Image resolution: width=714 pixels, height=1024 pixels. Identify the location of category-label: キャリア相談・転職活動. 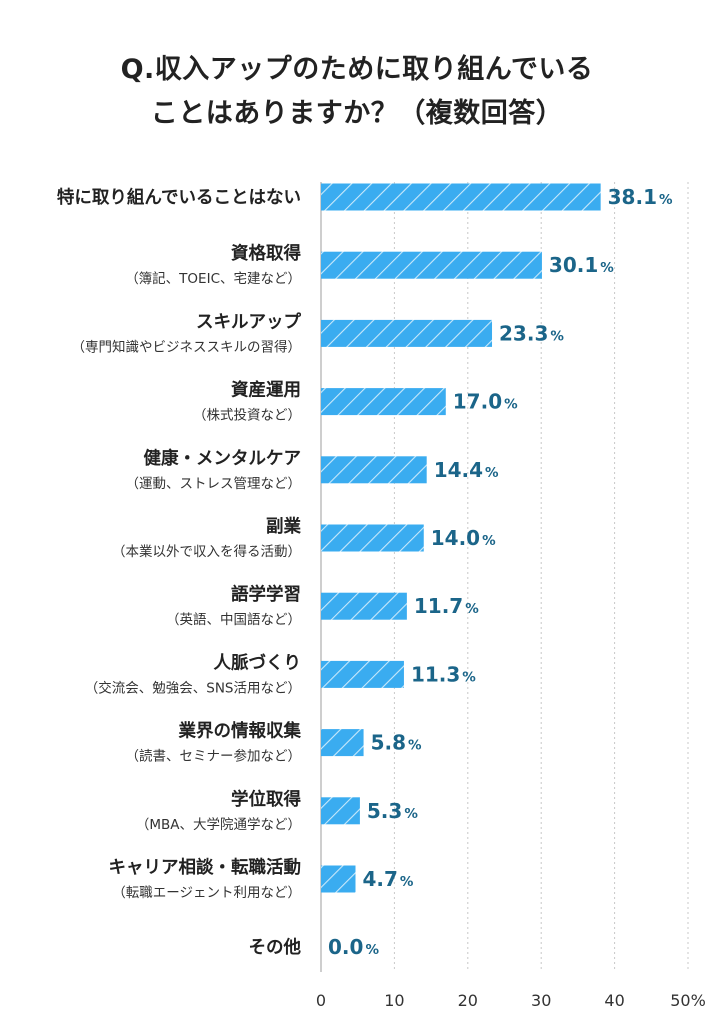
(205, 867).